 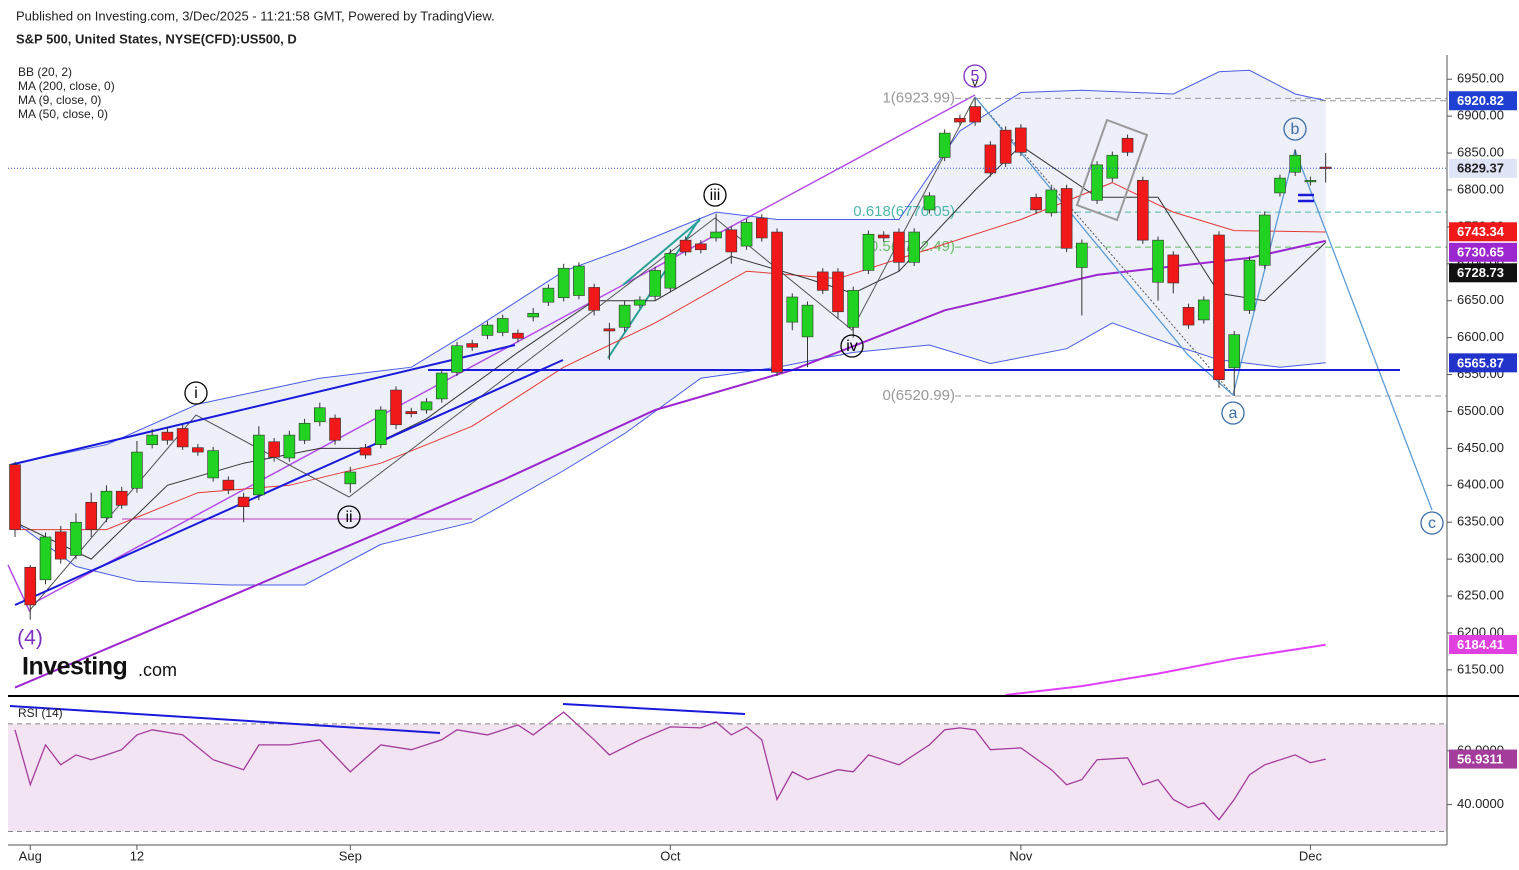 I want to click on box-shape, so click(x=1112, y=170).